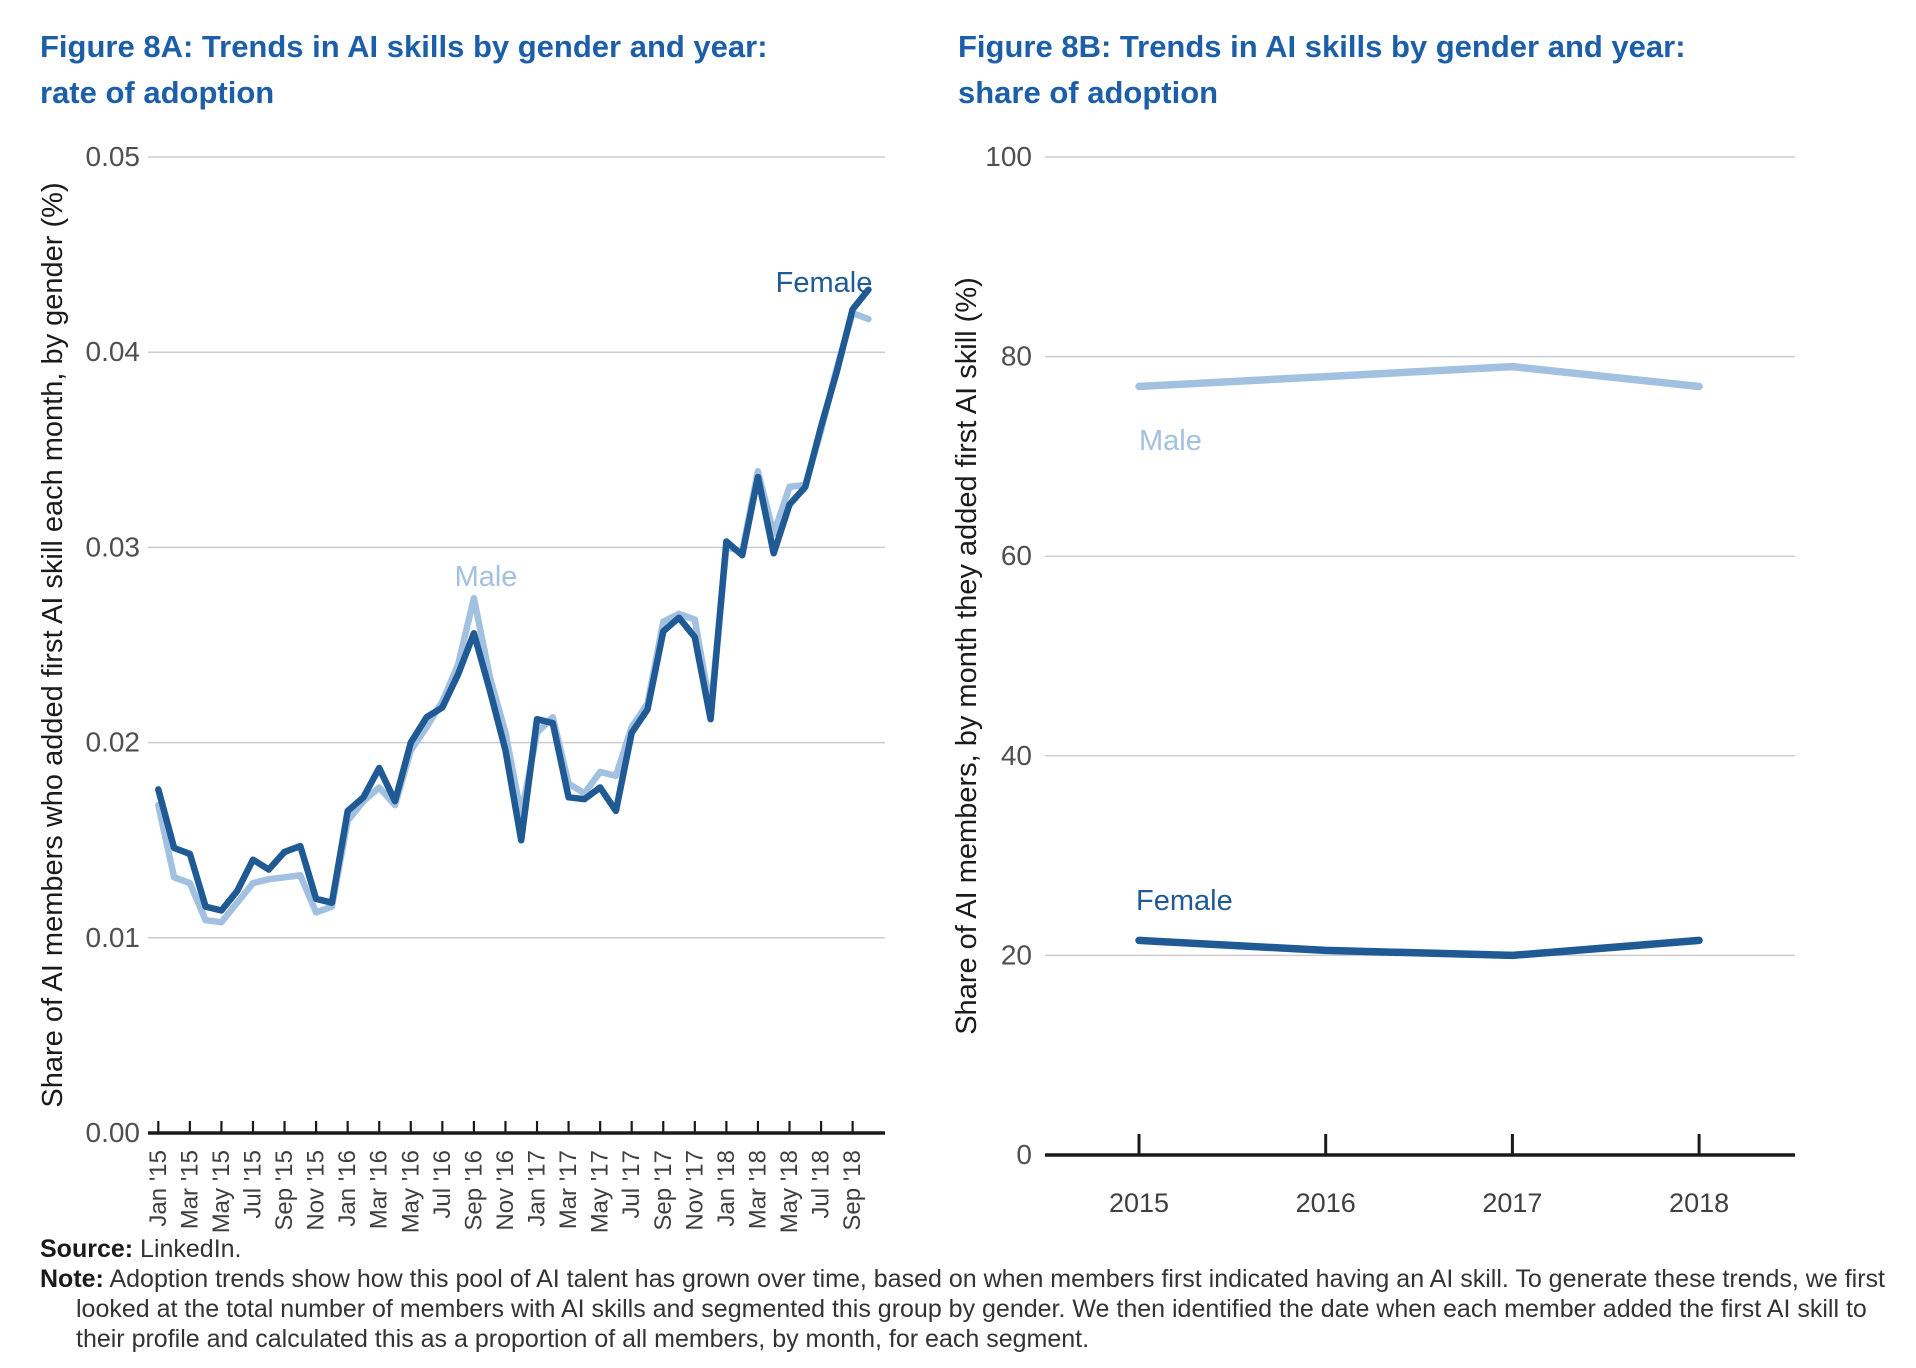 The width and height of the screenshot is (1916, 1368). I want to click on x-tick-label: Jan '15, so click(158, 1188).